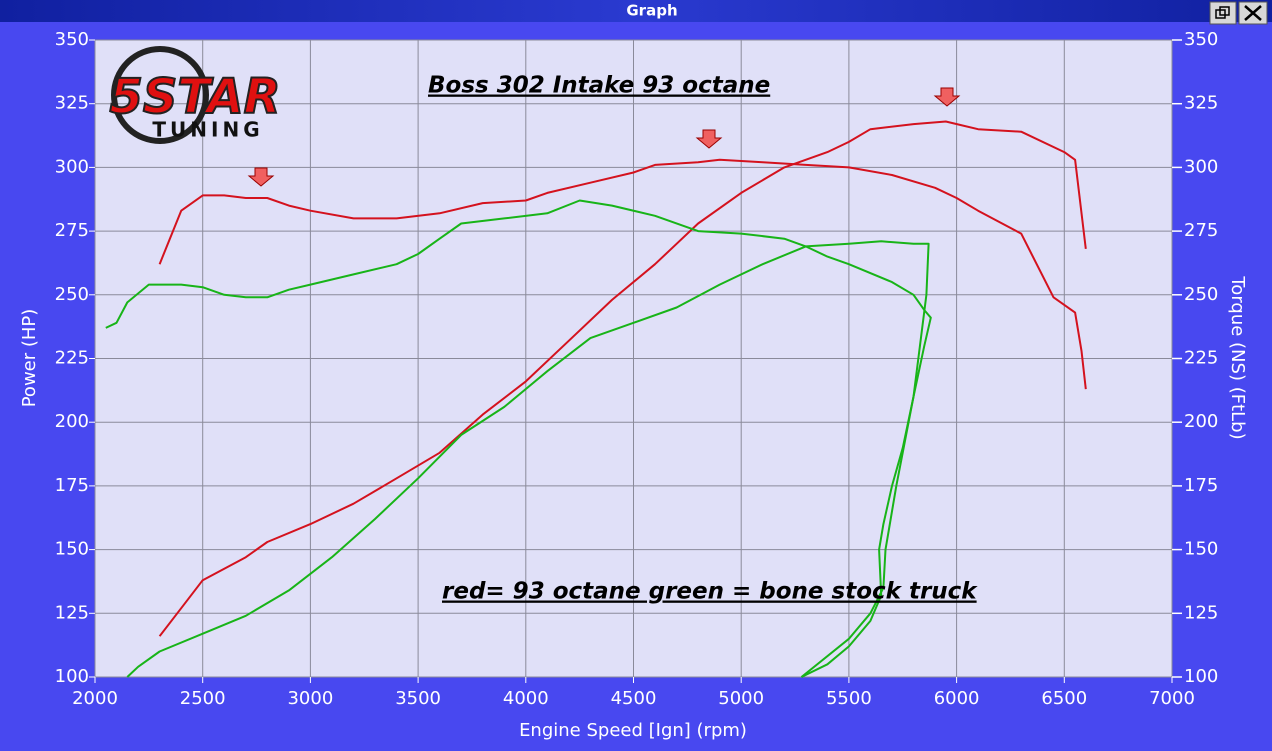  I want to click on y-tick-label: 175, so click(72, 485).